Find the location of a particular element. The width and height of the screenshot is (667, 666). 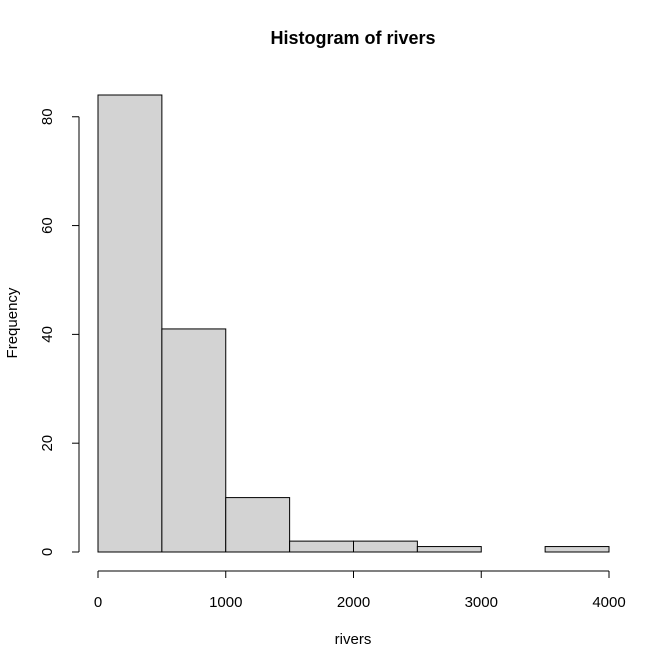

y-tick-label: 0 is located at coordinates (47, 552).